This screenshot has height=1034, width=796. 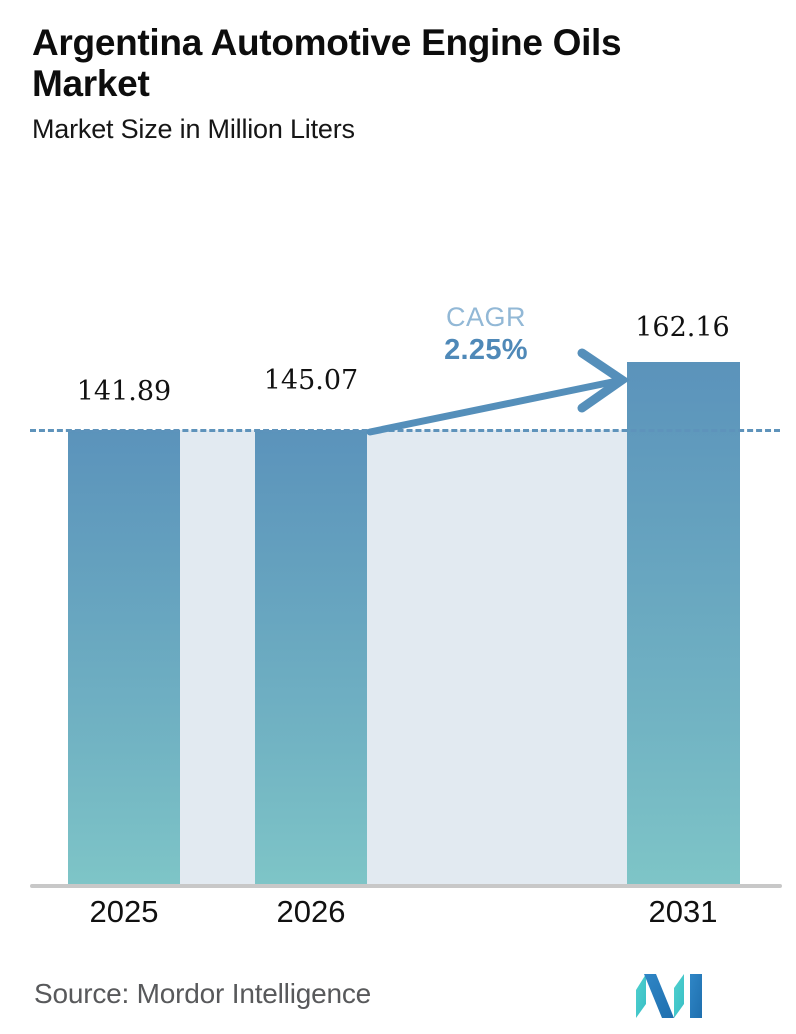 I want to click on bar-2026, so click(x=311, y=658).